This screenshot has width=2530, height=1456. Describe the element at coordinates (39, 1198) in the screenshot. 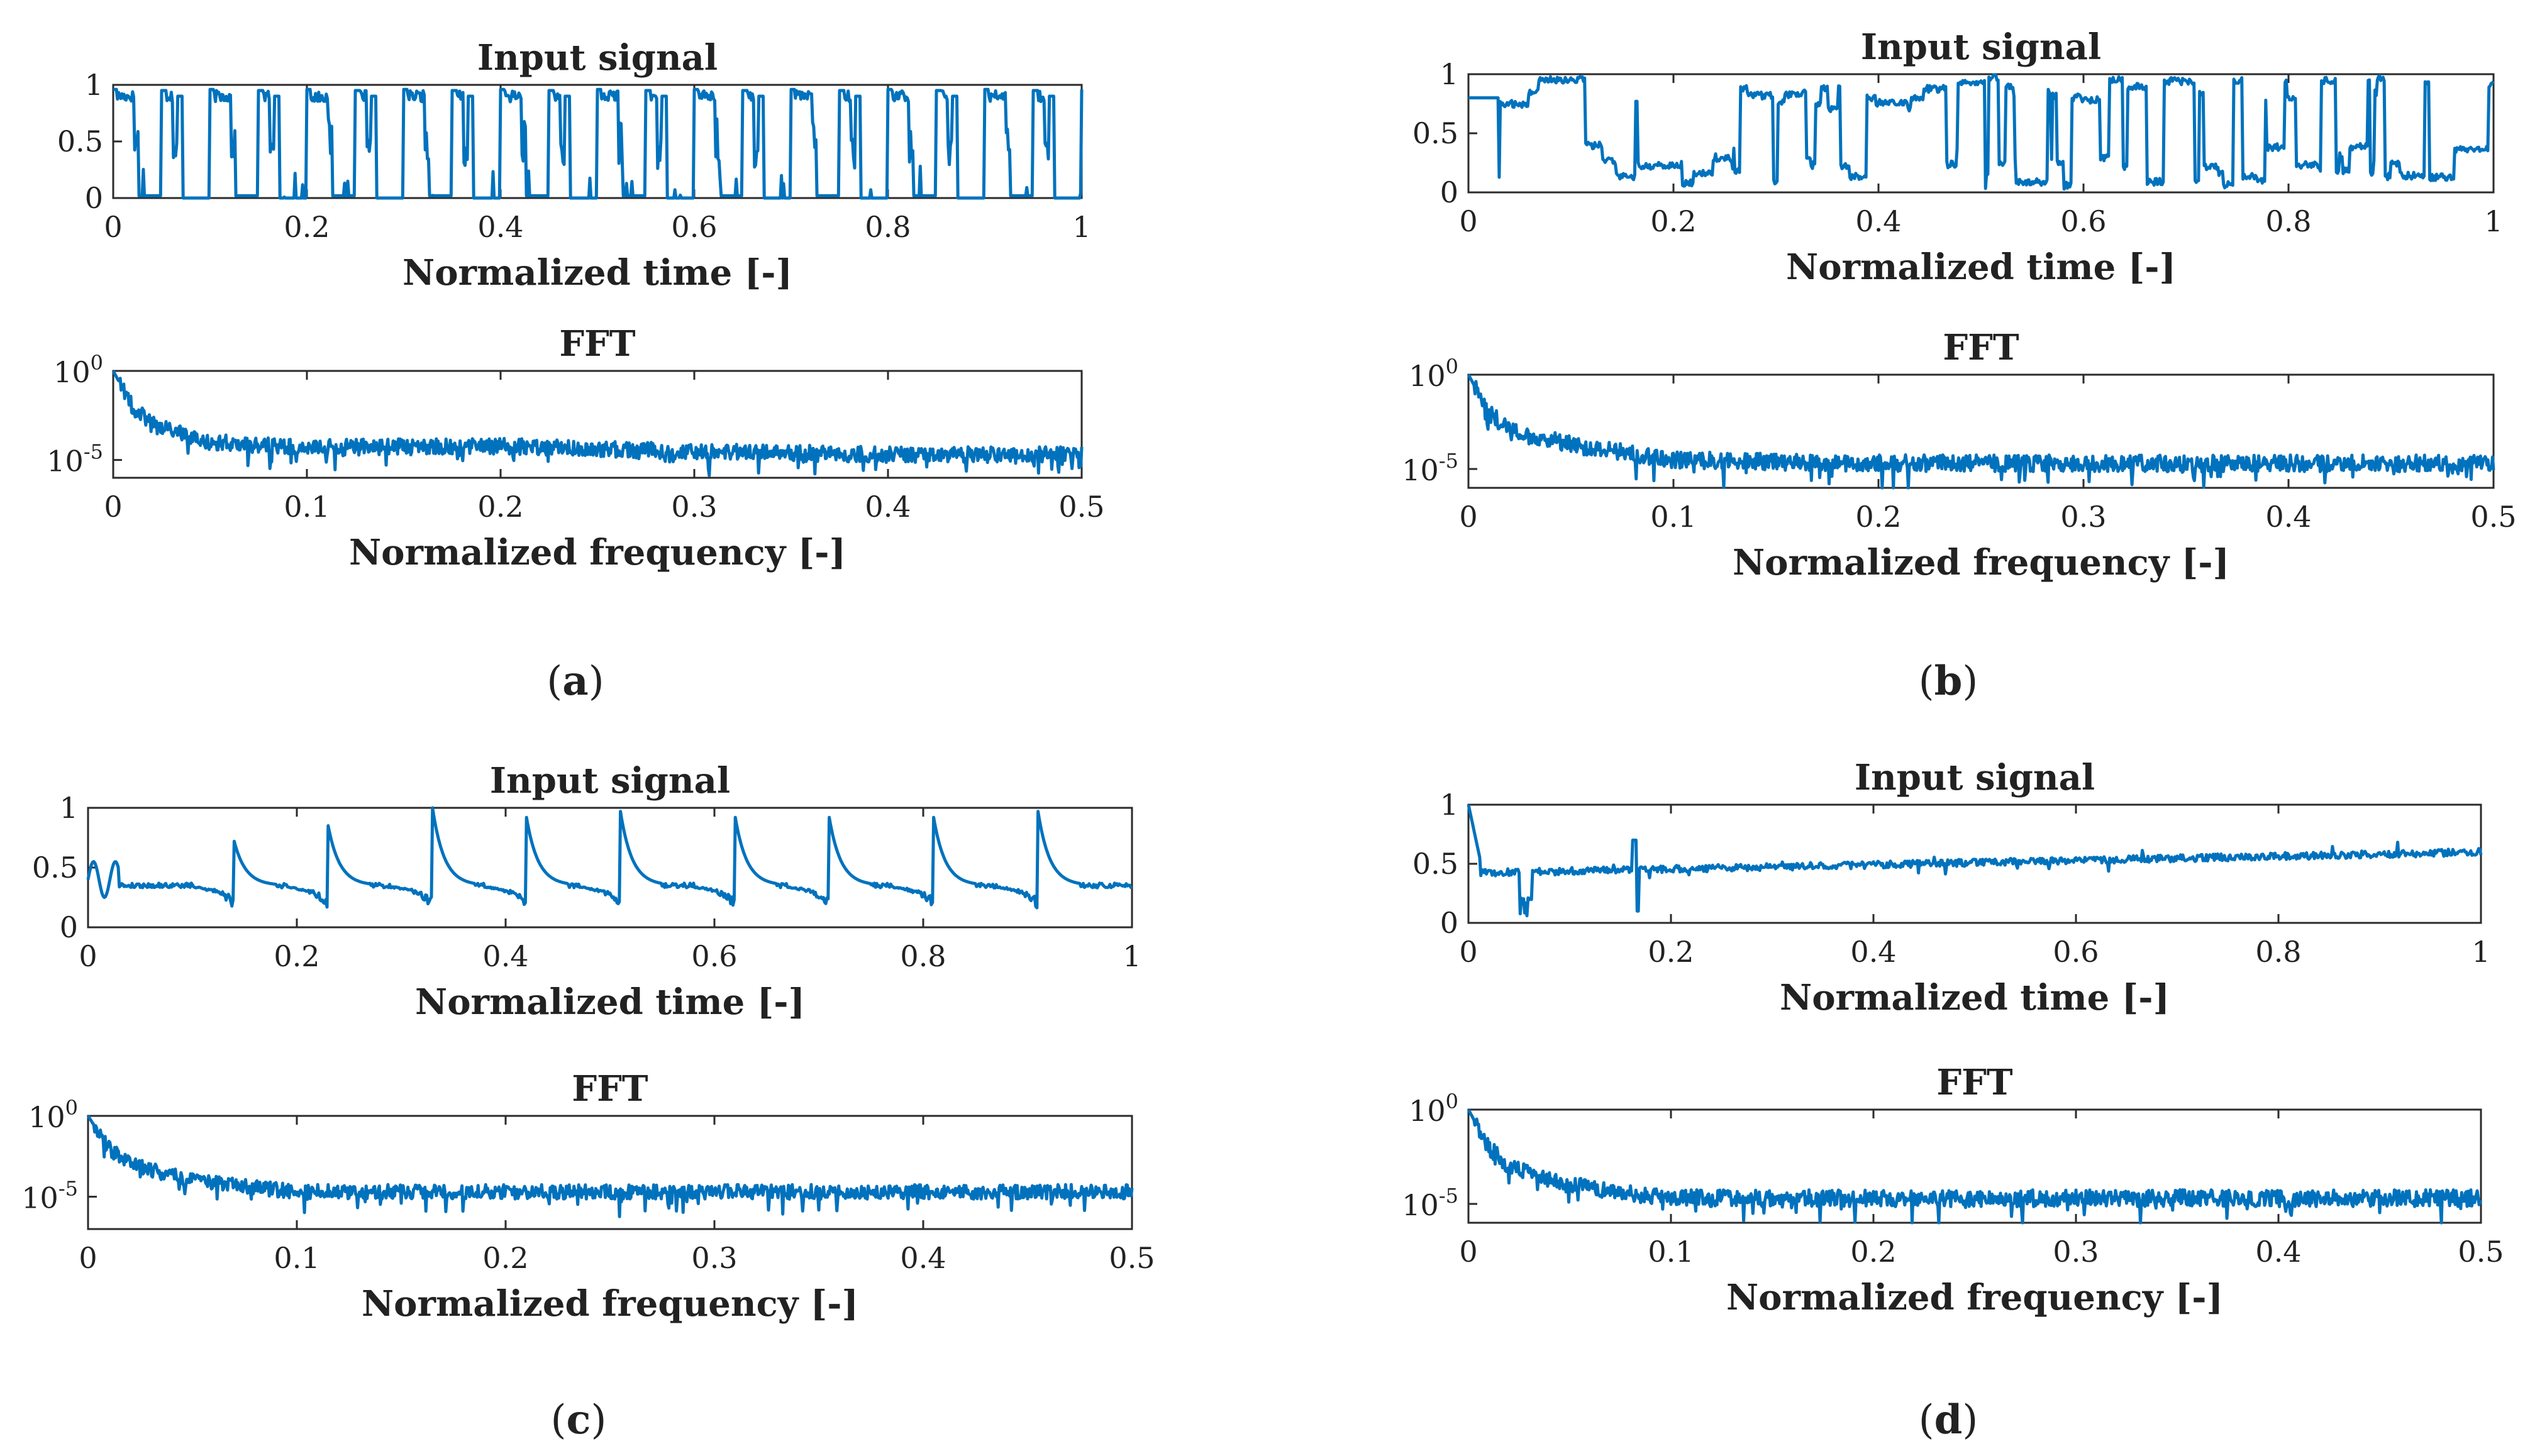

I see `panel-c-fft-ytick-base: 10` at that location.